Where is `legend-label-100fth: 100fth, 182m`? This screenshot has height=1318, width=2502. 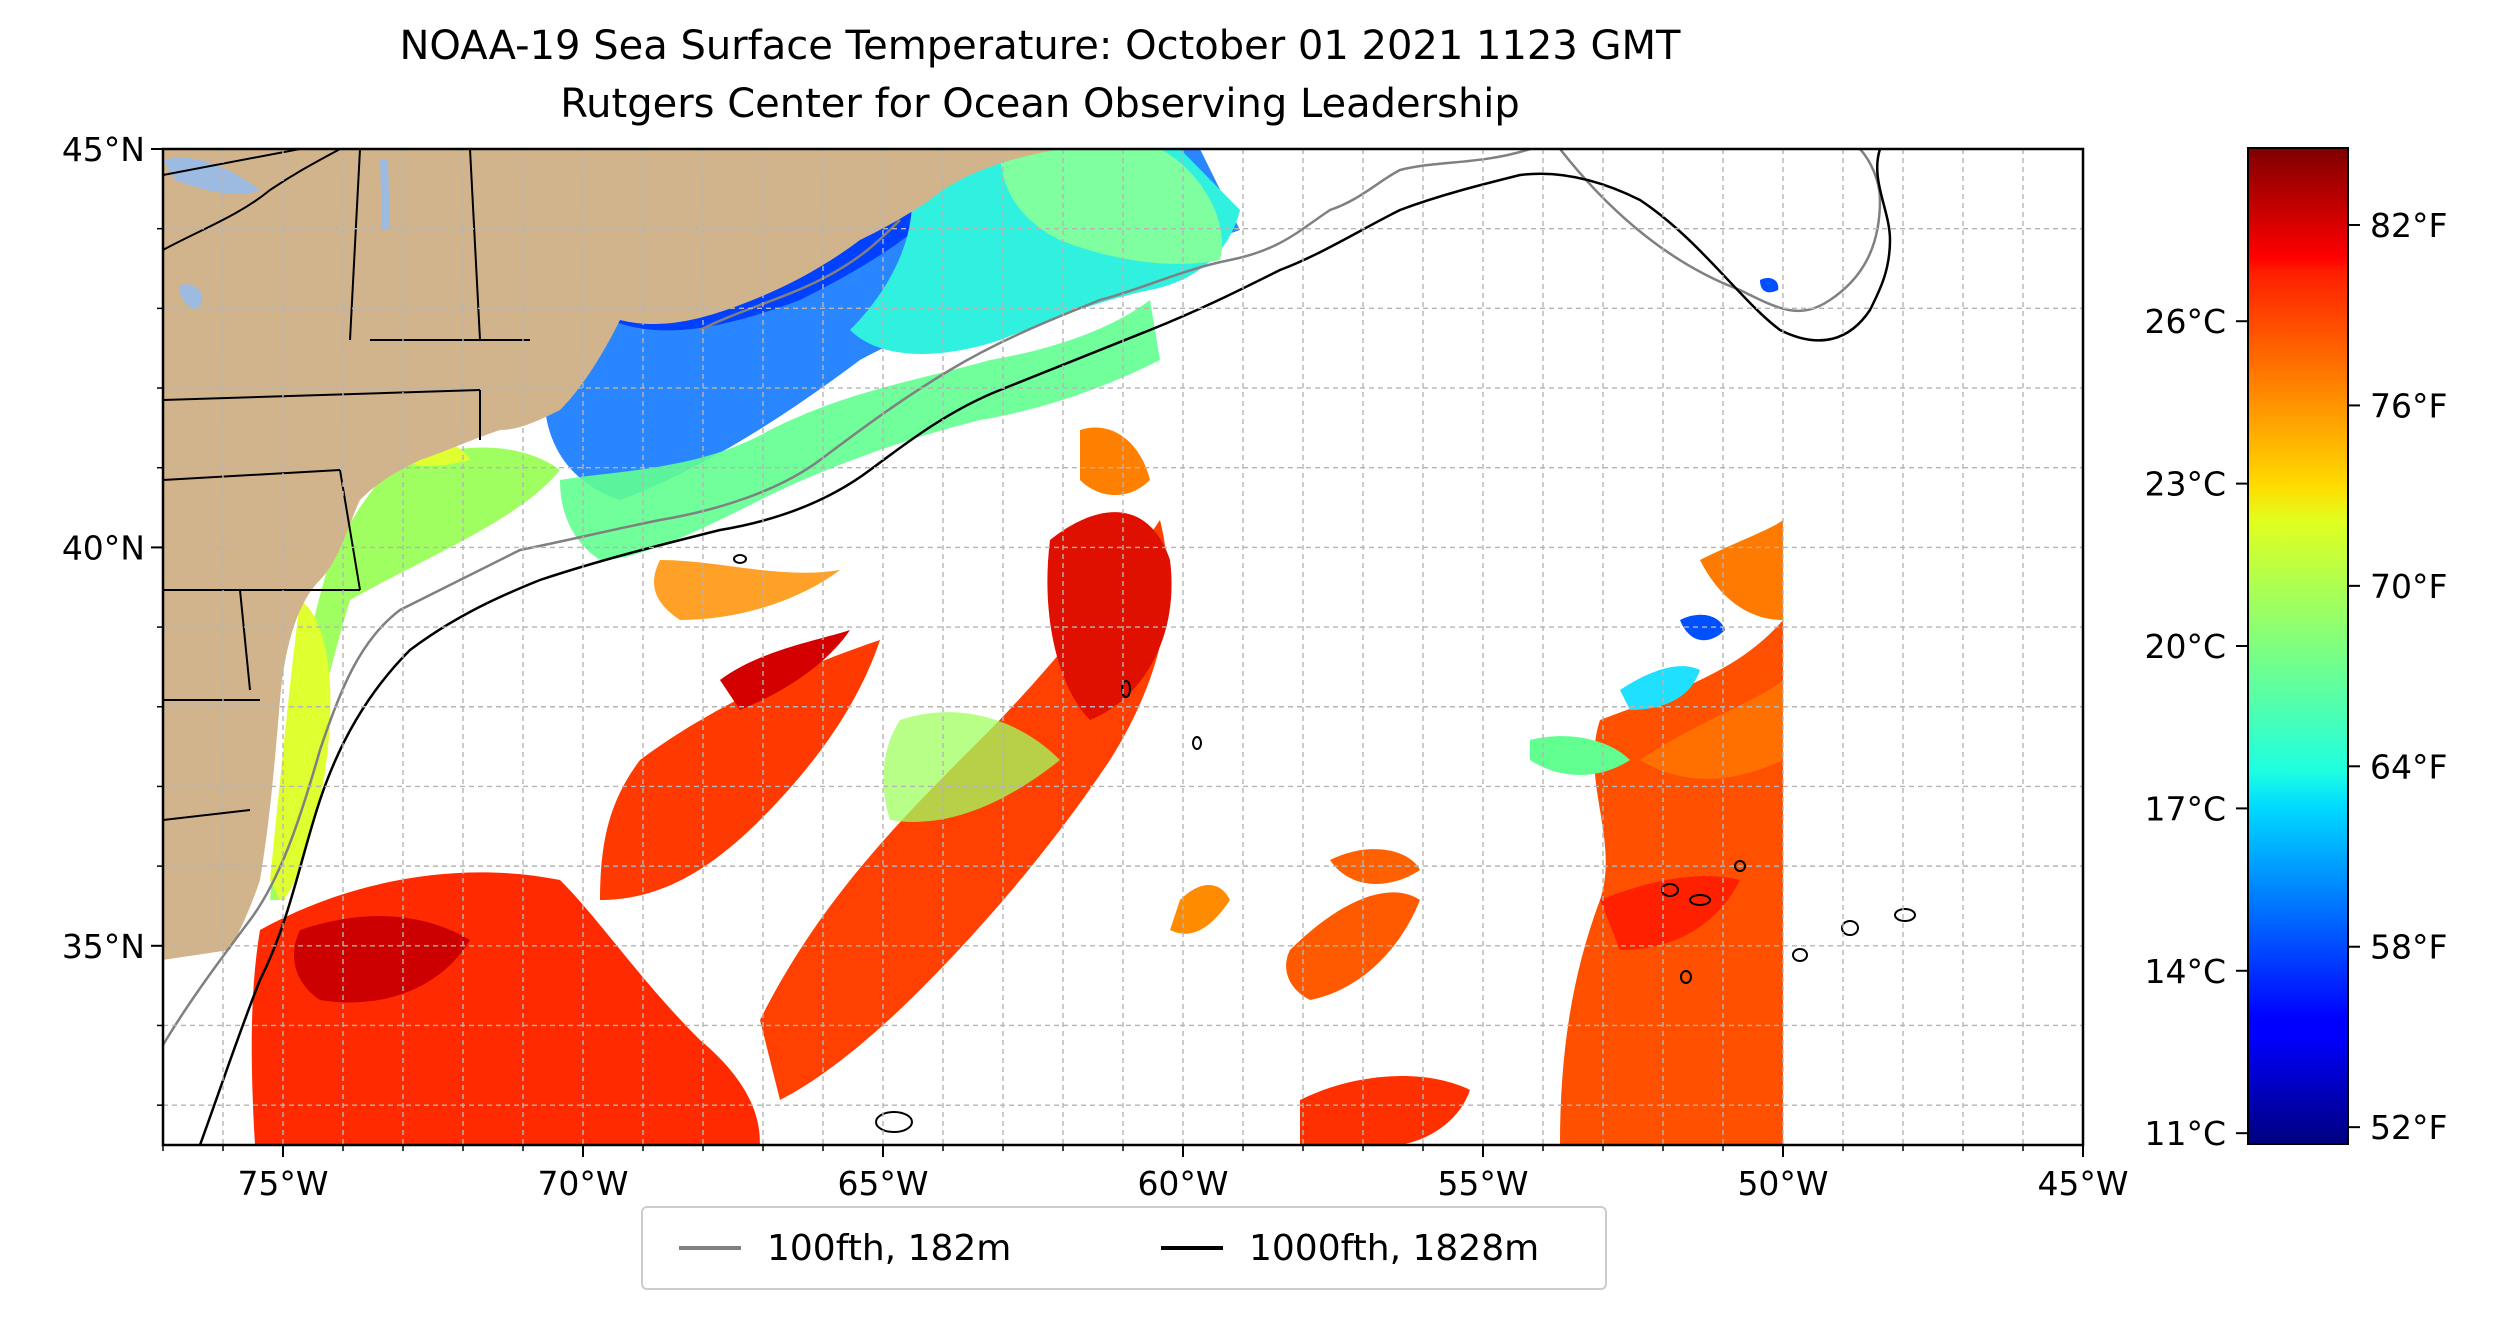
legend-label-100fth: 100fth, 182m is located at coordinates (889, 1248).